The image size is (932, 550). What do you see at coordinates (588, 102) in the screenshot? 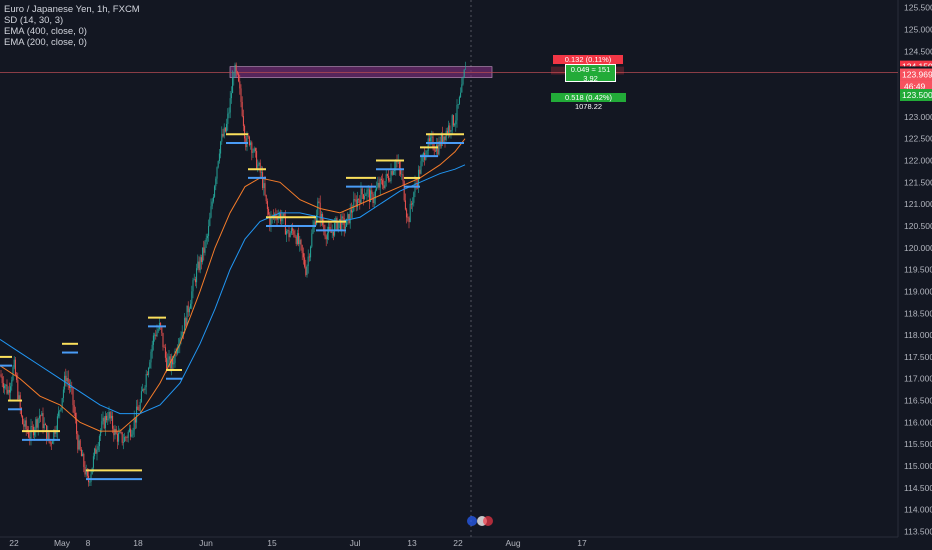
I see `stop-label: 0.518 (0.42%) 1078.22` at bounding box center [588, 102].